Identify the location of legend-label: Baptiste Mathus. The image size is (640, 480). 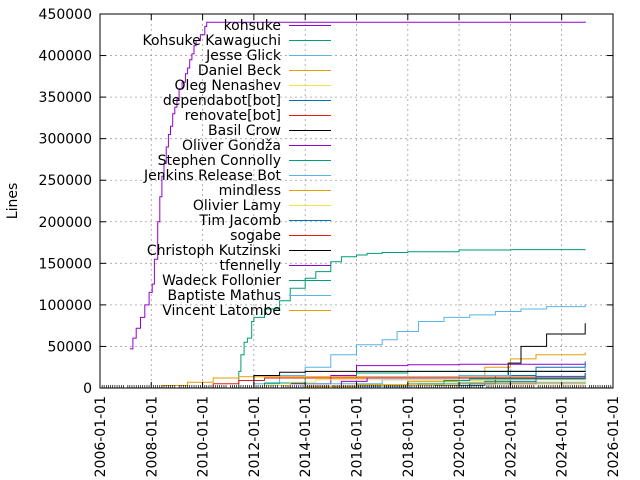
(224, 296).